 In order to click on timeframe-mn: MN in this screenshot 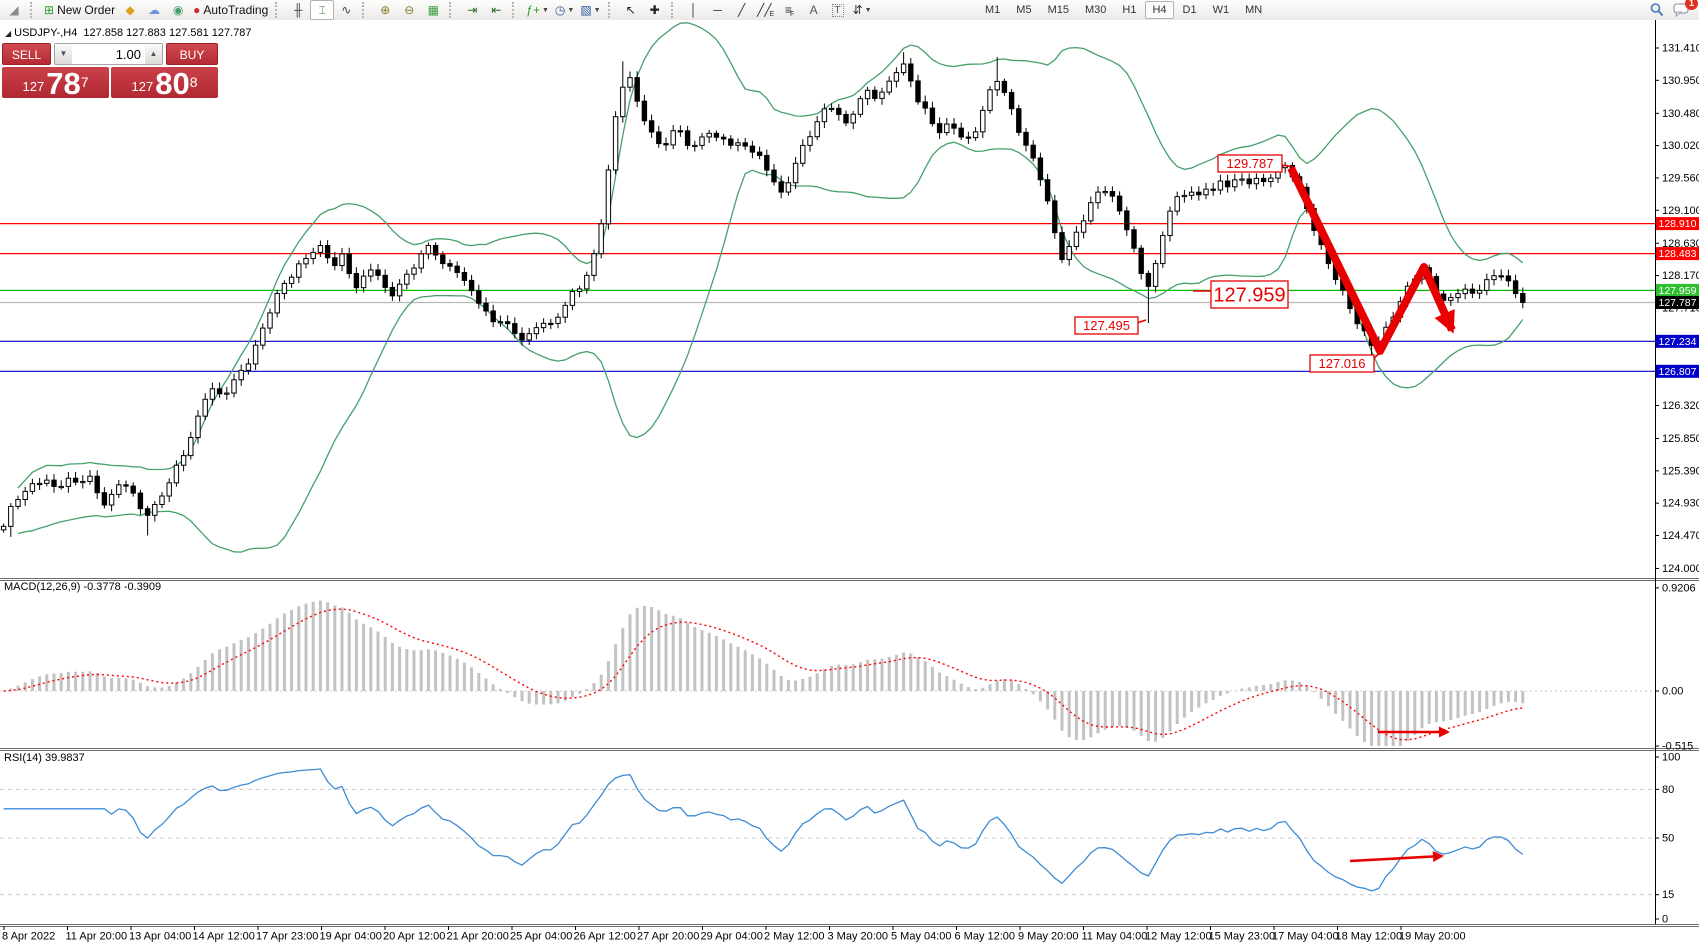, I will do `click(1254, 10)`.